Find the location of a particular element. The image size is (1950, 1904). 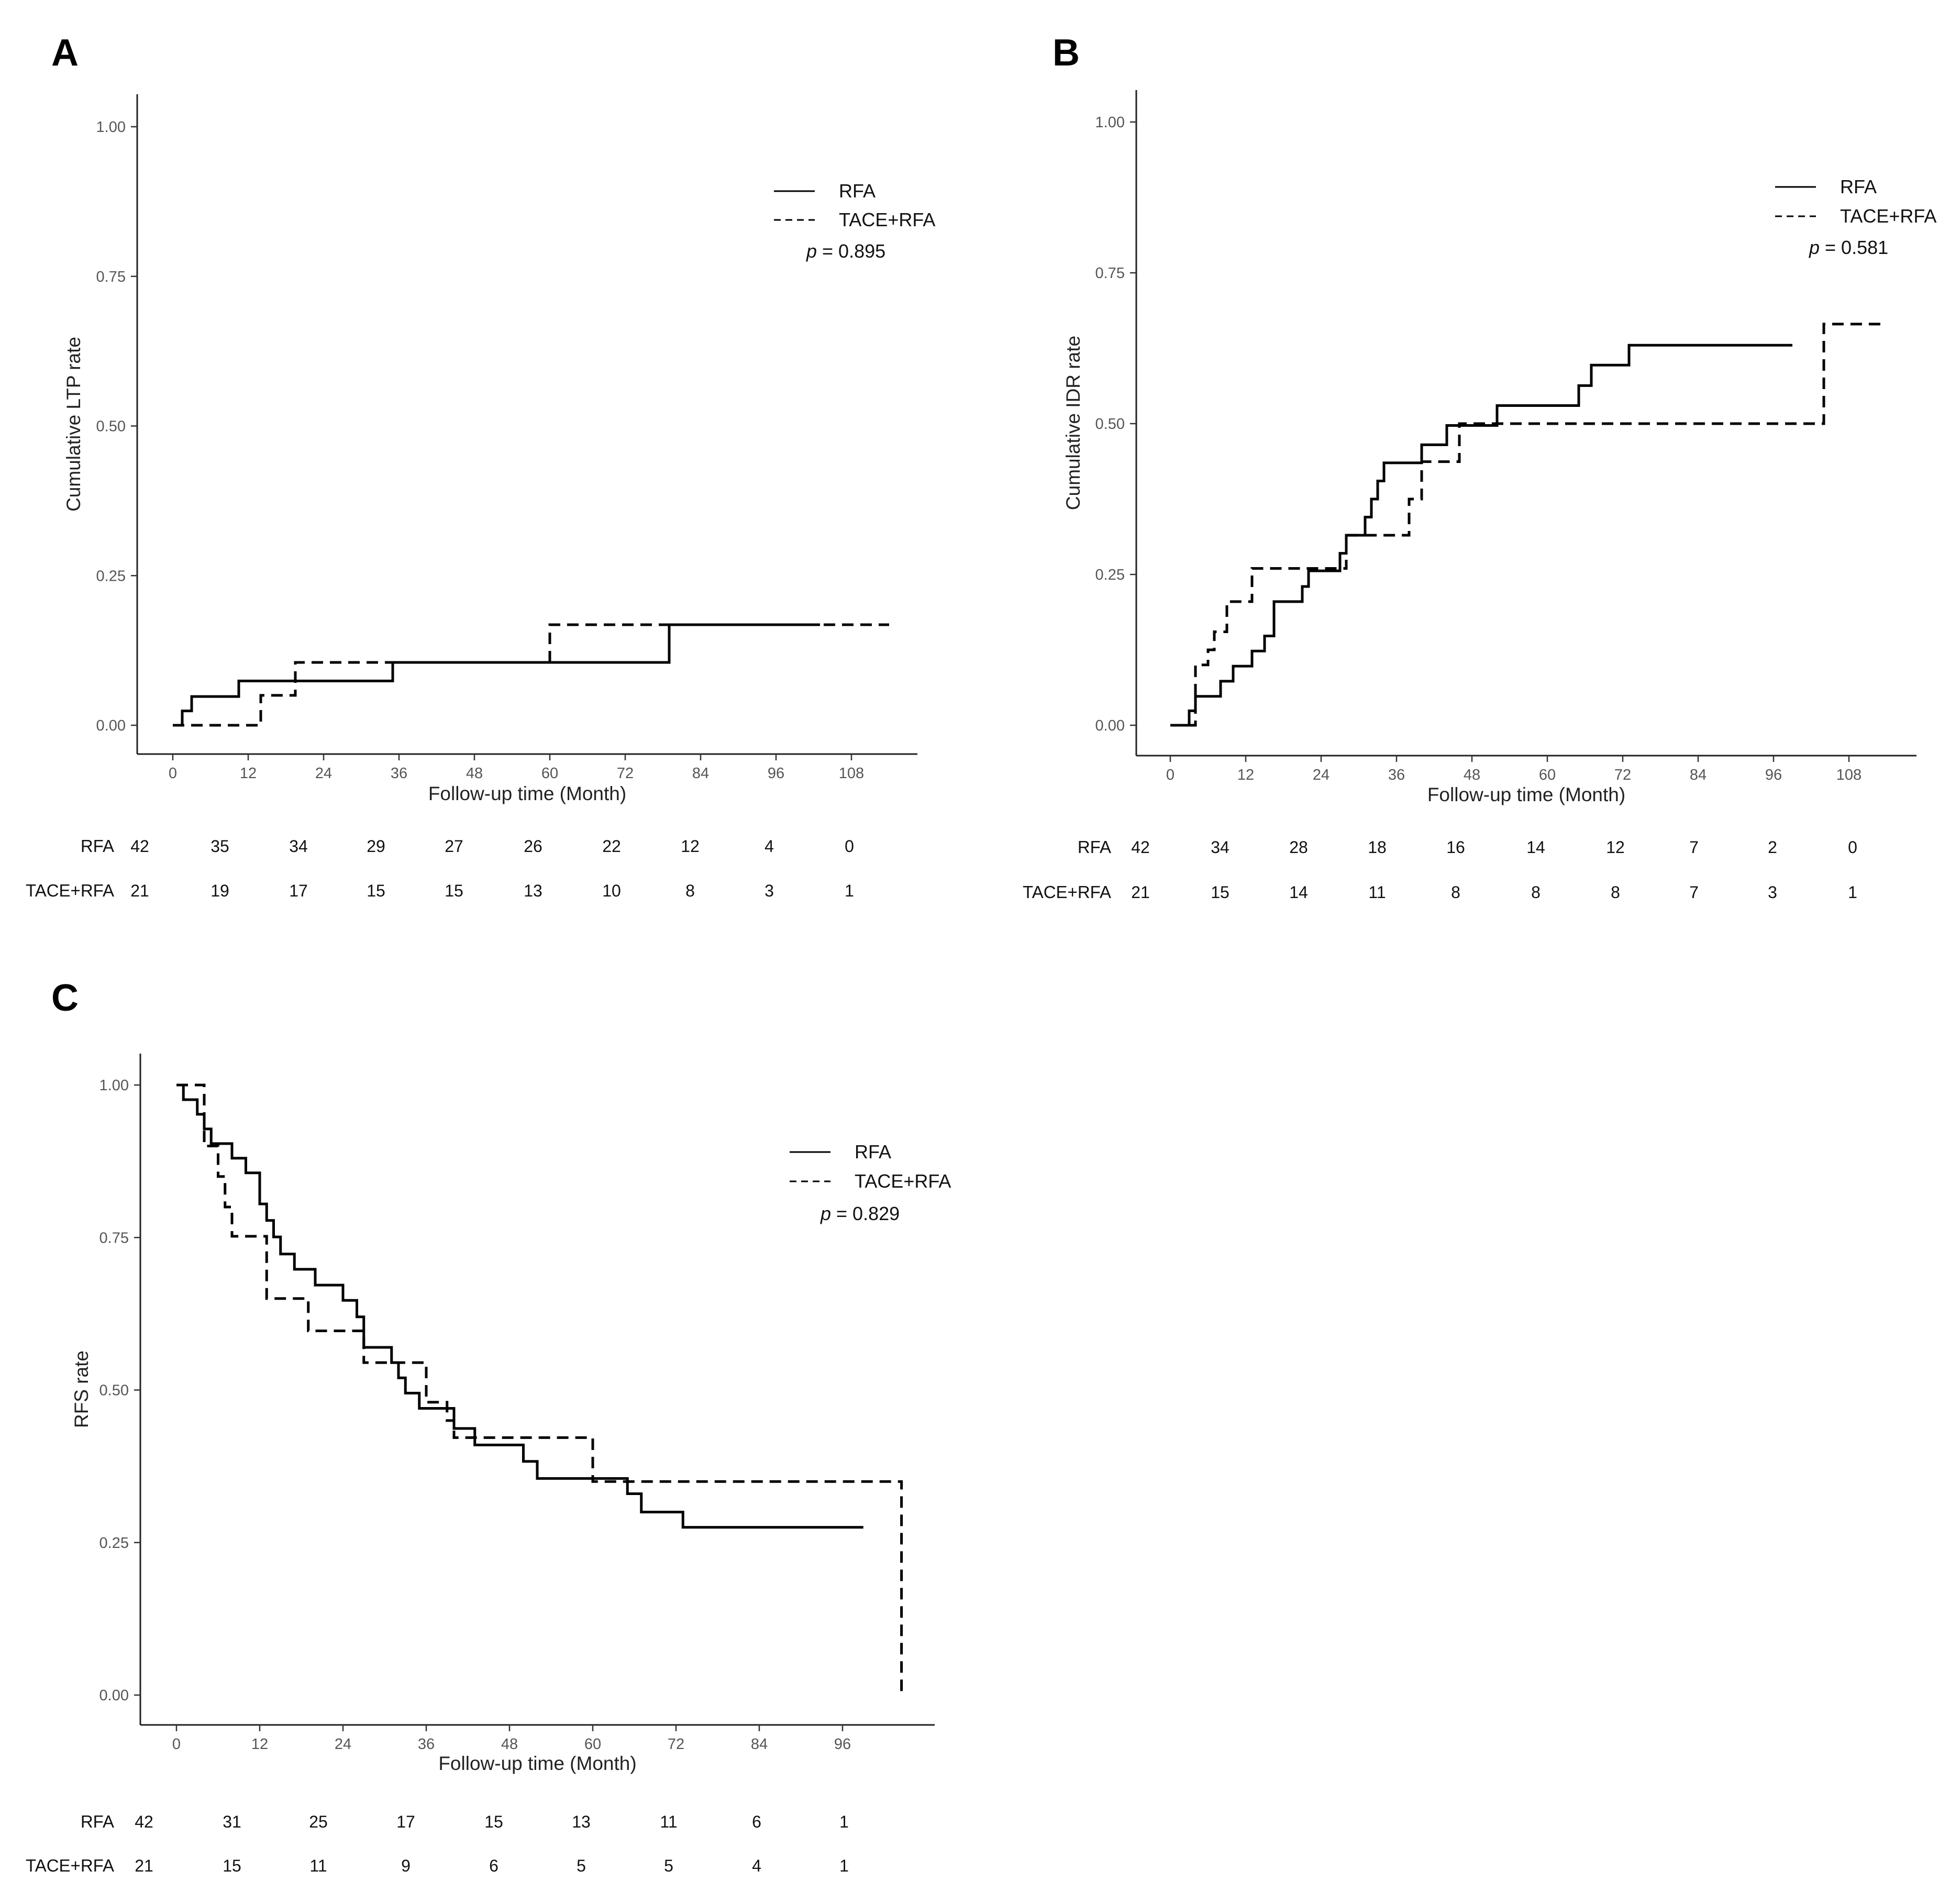

panel-b-y-tick-label: 1.00 is located at coordinates (1110, 123).